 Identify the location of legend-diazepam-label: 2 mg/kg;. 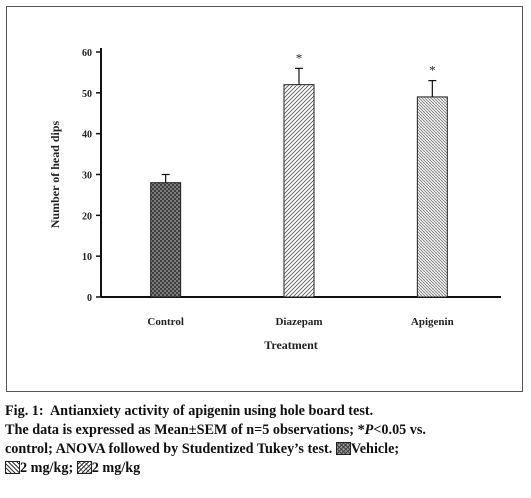
(47, 468).